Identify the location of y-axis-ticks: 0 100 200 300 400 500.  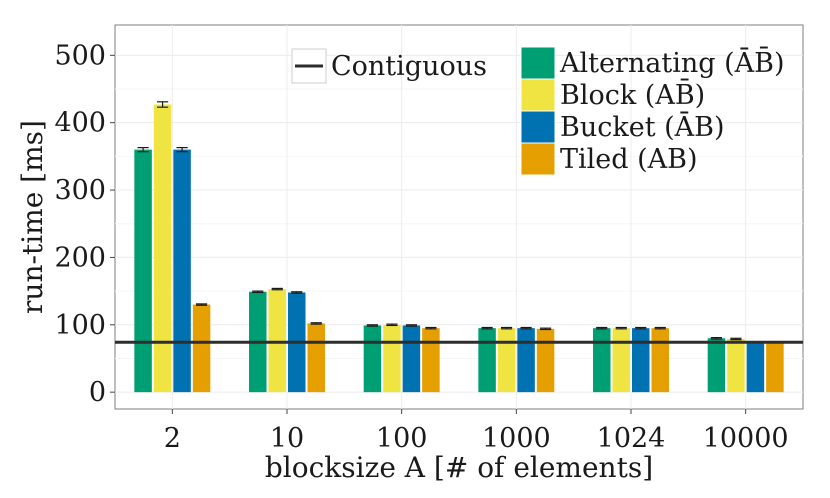
(84, 224).